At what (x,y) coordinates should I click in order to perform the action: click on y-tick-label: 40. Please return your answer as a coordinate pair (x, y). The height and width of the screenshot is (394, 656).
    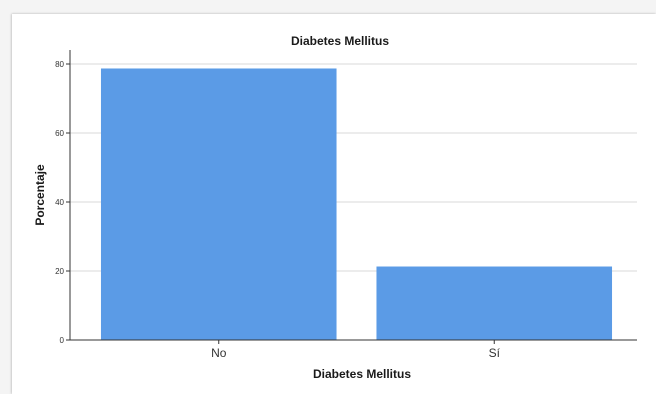
    Looking at the image, I should click on (59, 202).